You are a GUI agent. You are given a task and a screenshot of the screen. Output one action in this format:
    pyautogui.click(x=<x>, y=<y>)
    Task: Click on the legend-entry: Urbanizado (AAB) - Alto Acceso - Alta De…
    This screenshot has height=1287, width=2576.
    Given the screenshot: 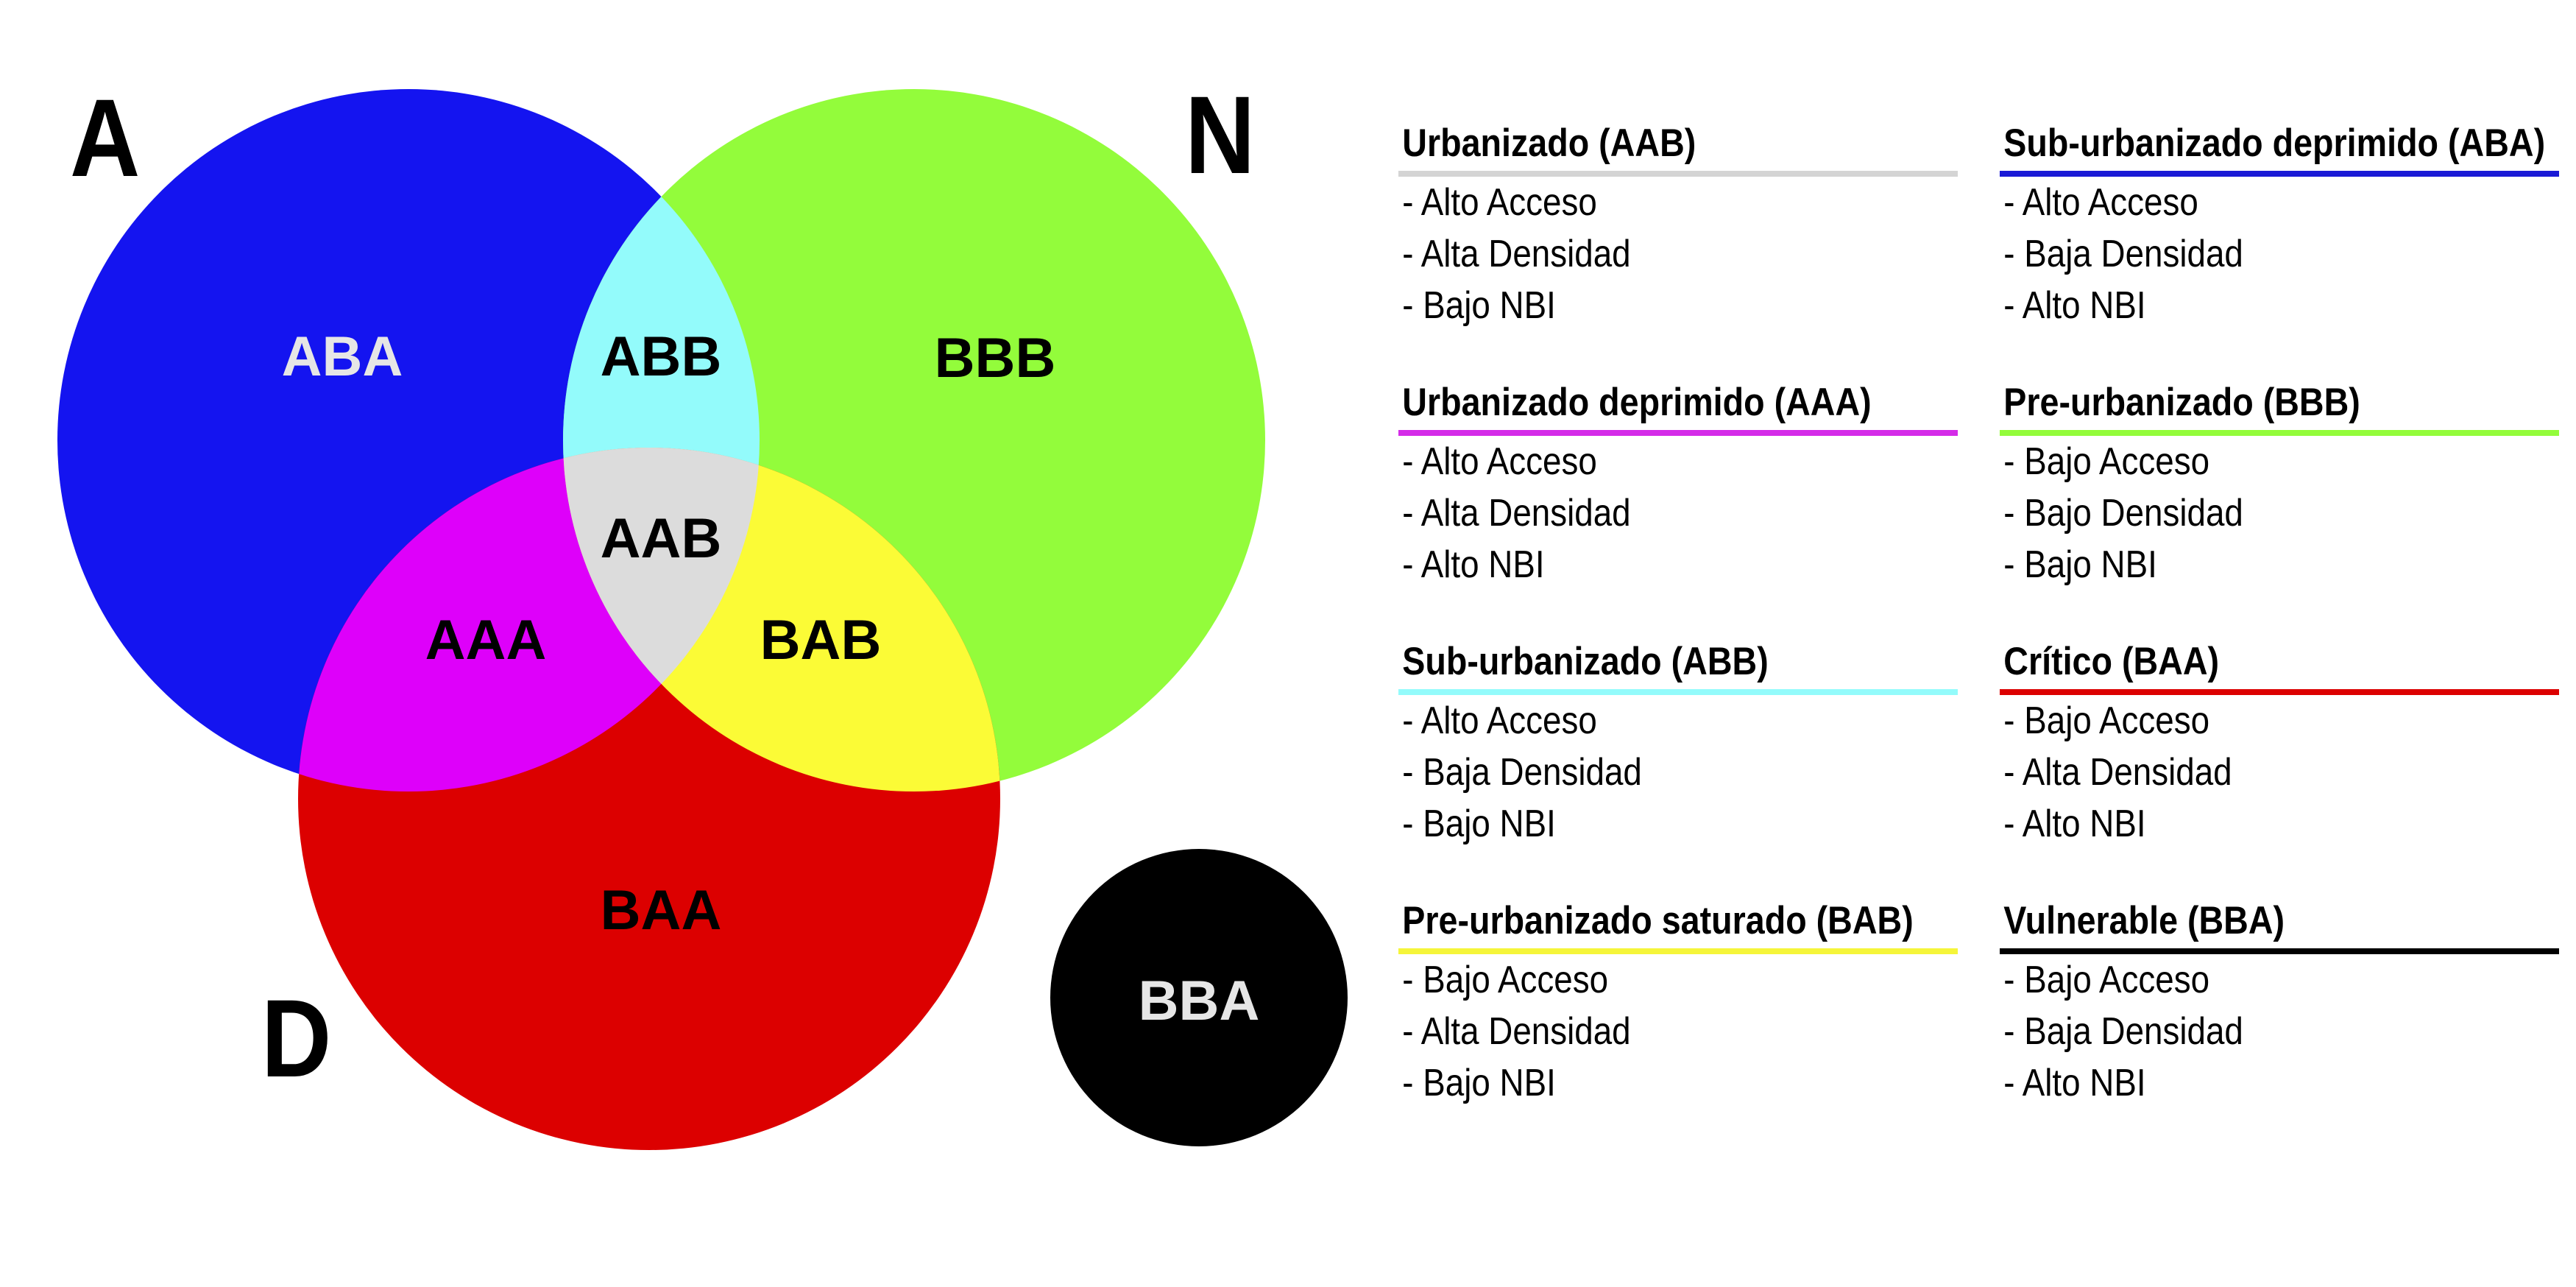 What is the action you would take?
    pyautogui.click(x=1678, y=253)
    